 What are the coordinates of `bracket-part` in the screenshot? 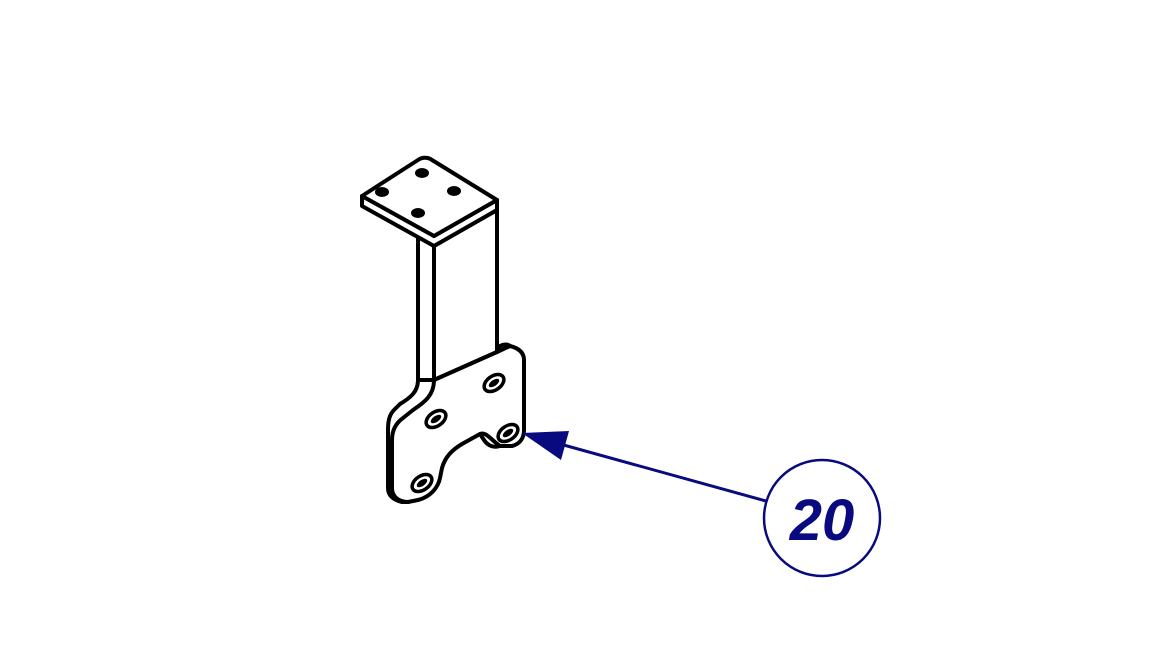 It's located at (443, 329).